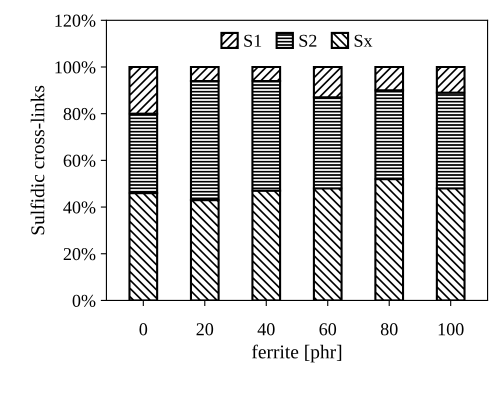  I want to click on x-tick-label: 20, so click(205, 329).